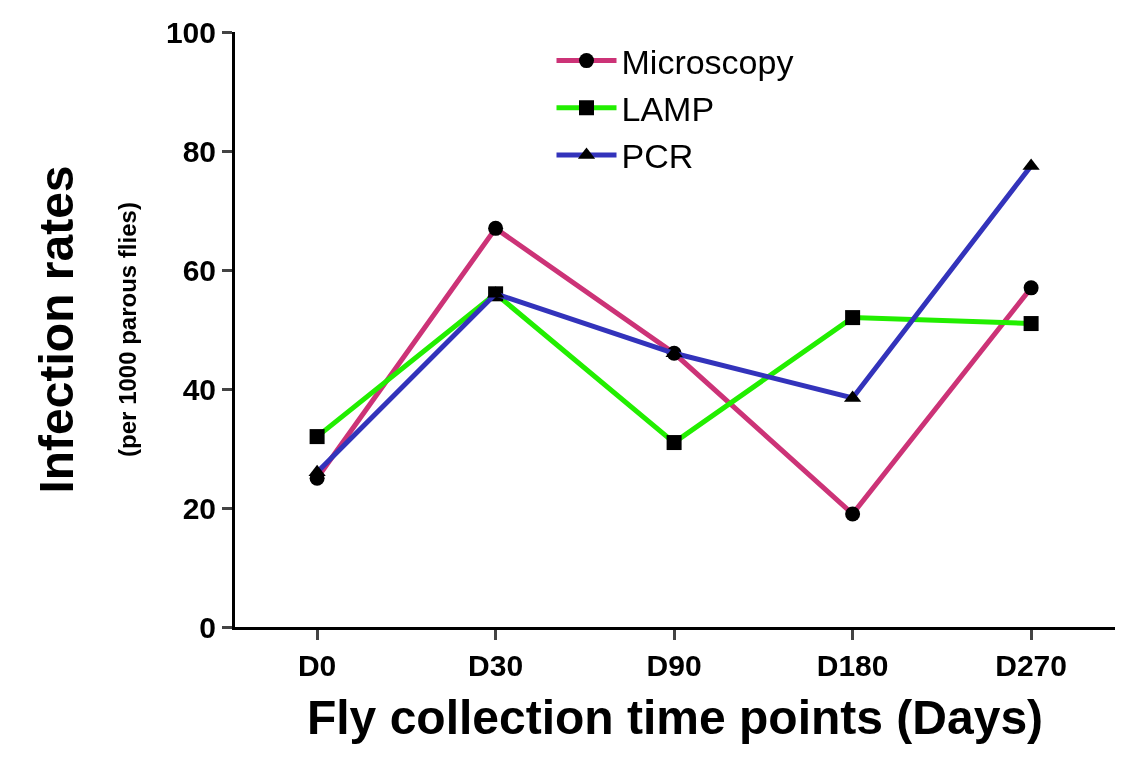  Describe the element at coordinates (207, 627) in the screenshot. I see `y-tick-label: 0` at that location.